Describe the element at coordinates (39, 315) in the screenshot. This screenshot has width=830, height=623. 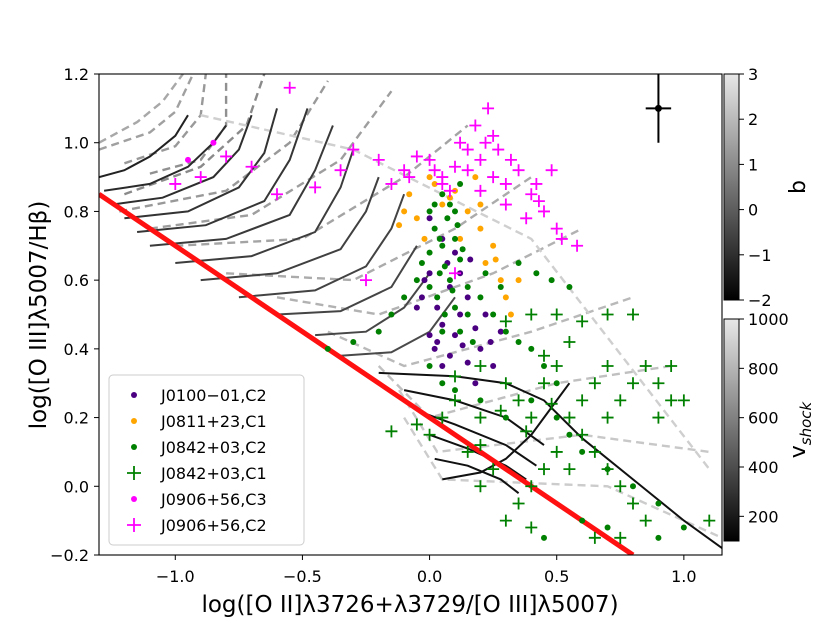
I see `y-axis-label: log([O III]λ5007/Hβ)` at that location.